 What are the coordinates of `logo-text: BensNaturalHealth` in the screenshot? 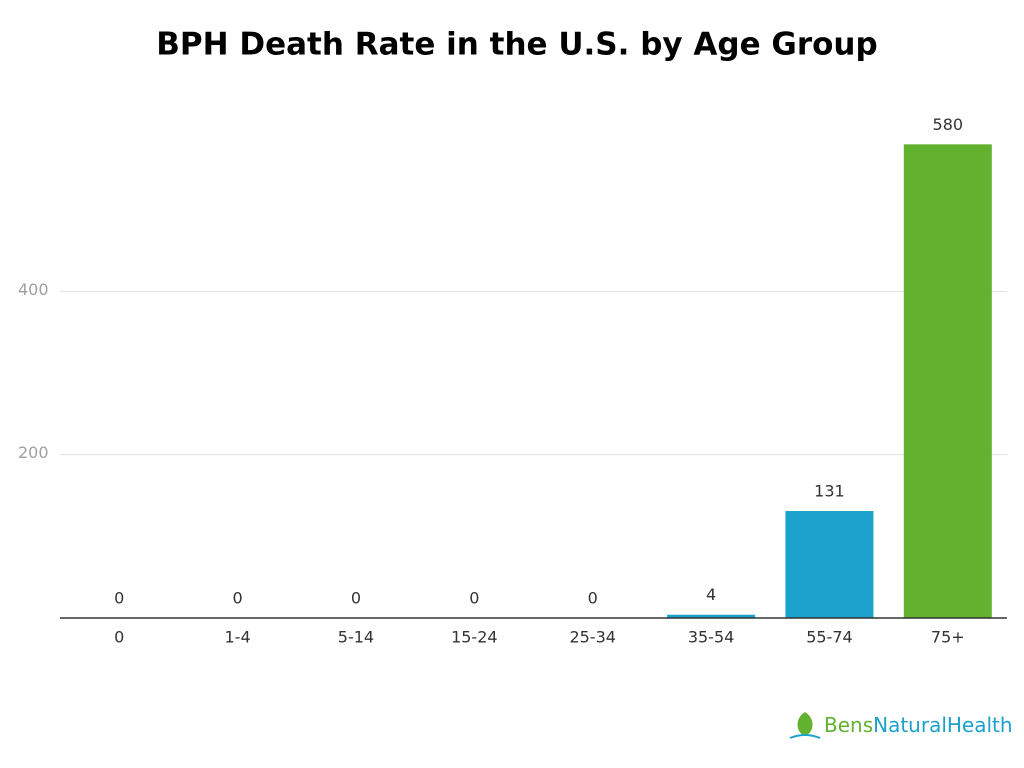 It's located at (918, 725).